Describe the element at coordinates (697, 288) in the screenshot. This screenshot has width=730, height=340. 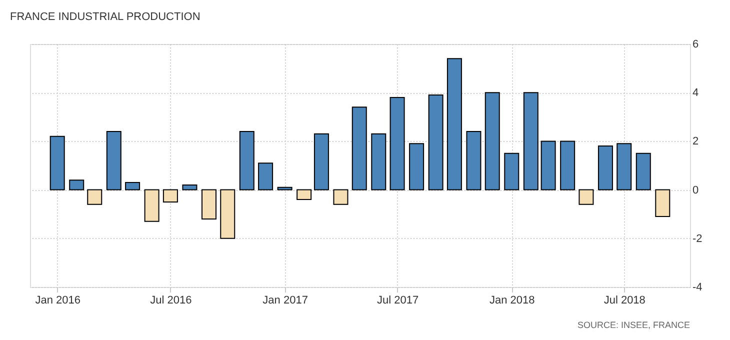
I see `y-tick-label: -4` at that location.